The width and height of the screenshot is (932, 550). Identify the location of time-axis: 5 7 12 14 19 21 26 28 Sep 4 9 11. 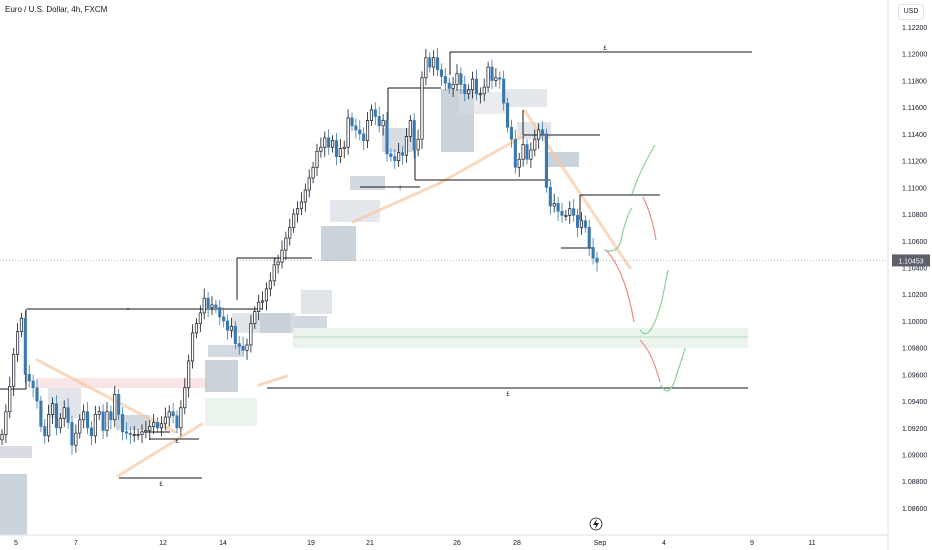
(444, 540).